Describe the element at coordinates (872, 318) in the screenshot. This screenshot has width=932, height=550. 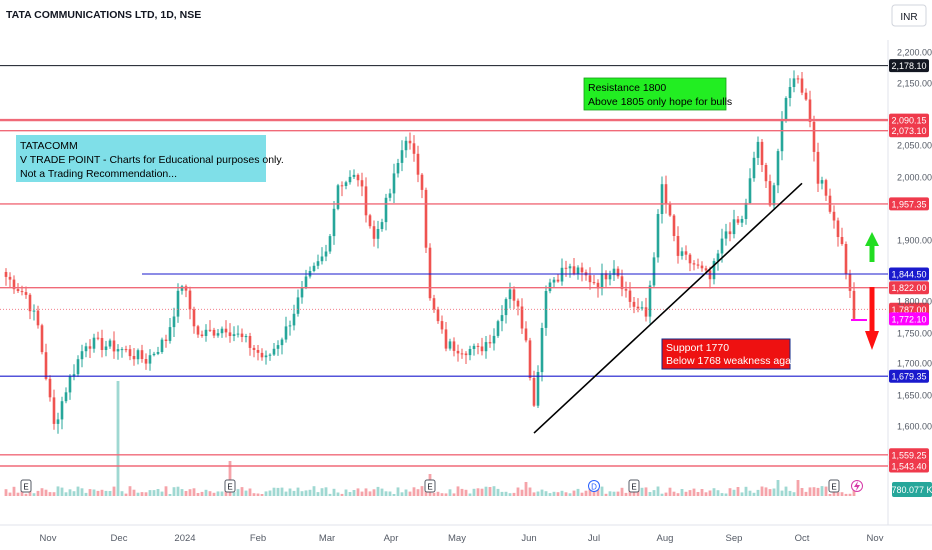
I see `red-down-arrow` at that location.